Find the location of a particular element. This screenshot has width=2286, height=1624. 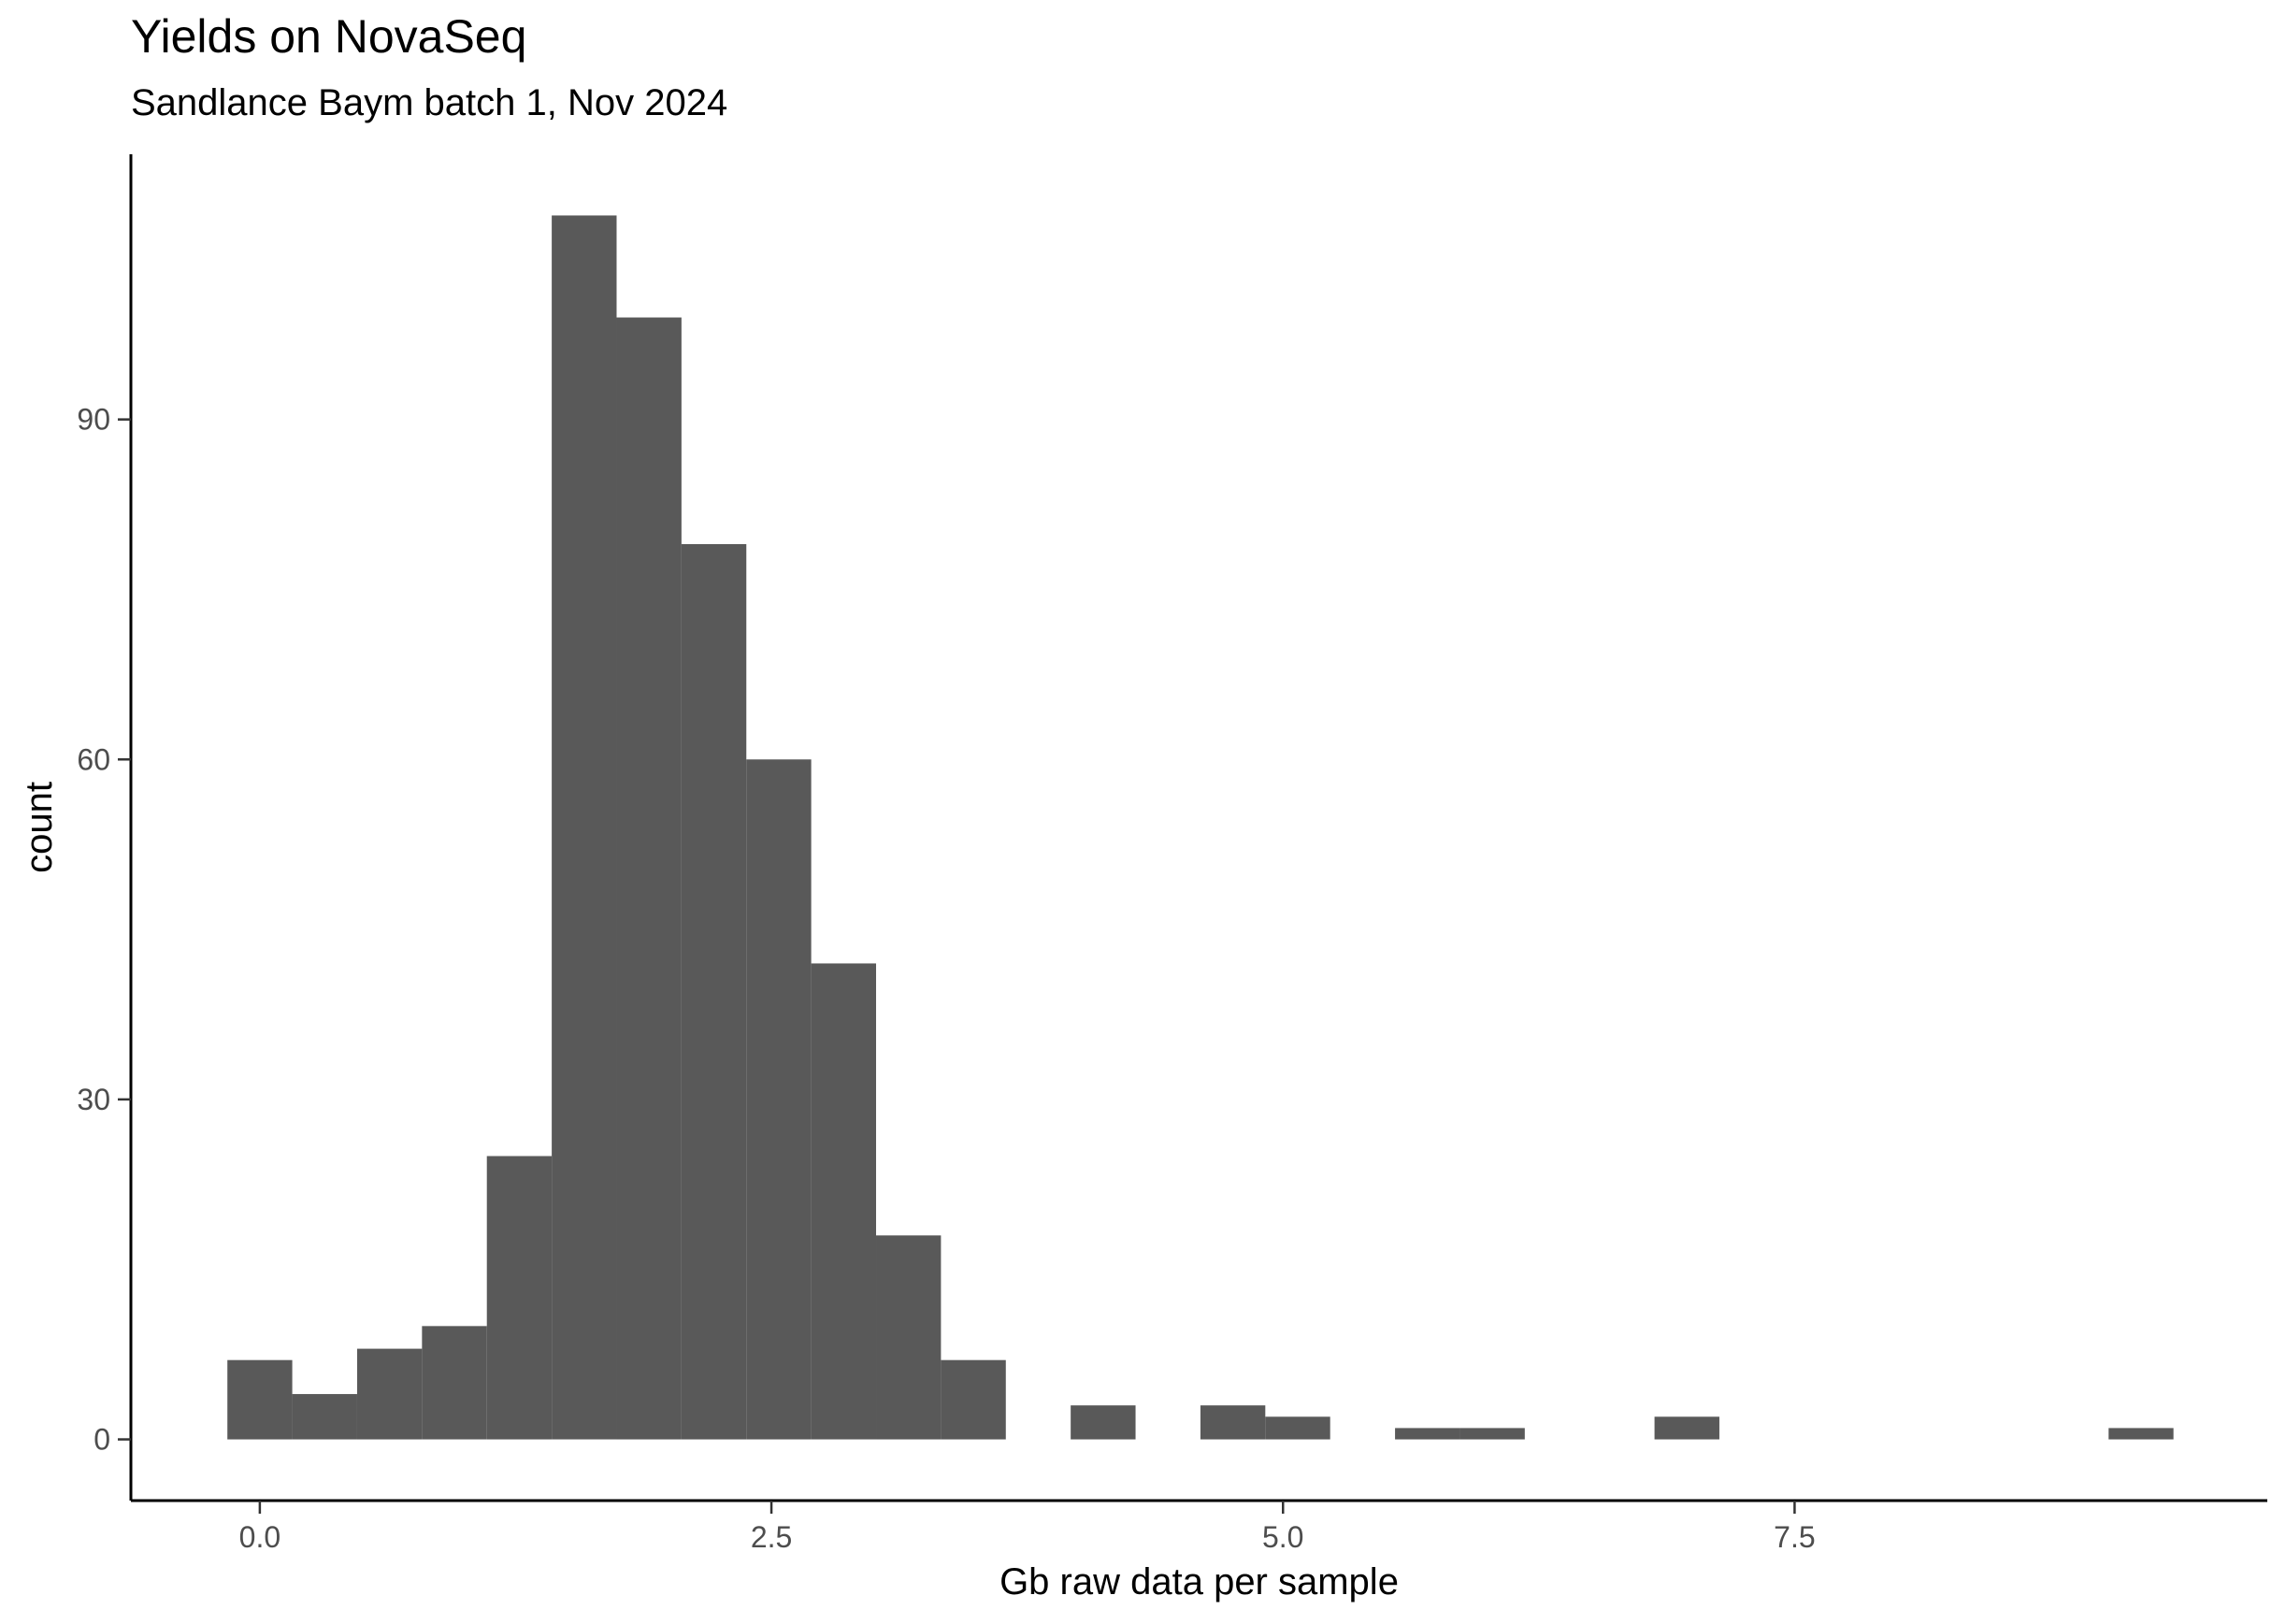

chart-subtitle: Sandlance Baym batch 1, Nov 2024 is located at coordinates (429, 102).